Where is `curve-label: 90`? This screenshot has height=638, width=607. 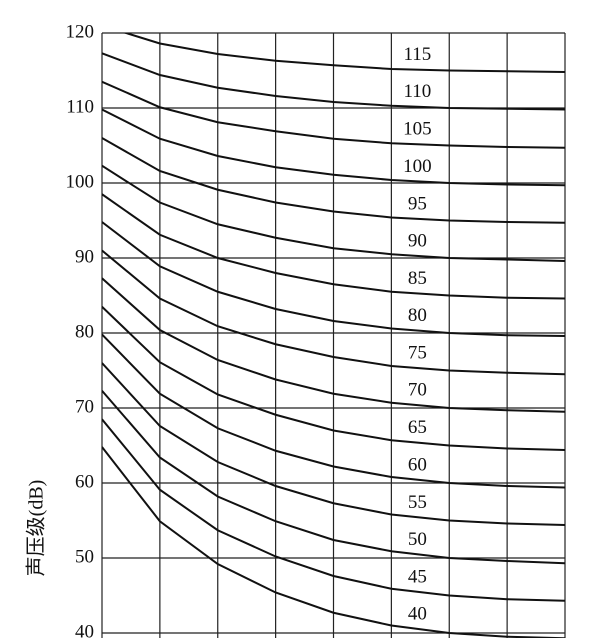 curve-label: 90 is located at coordinates (417, 240).